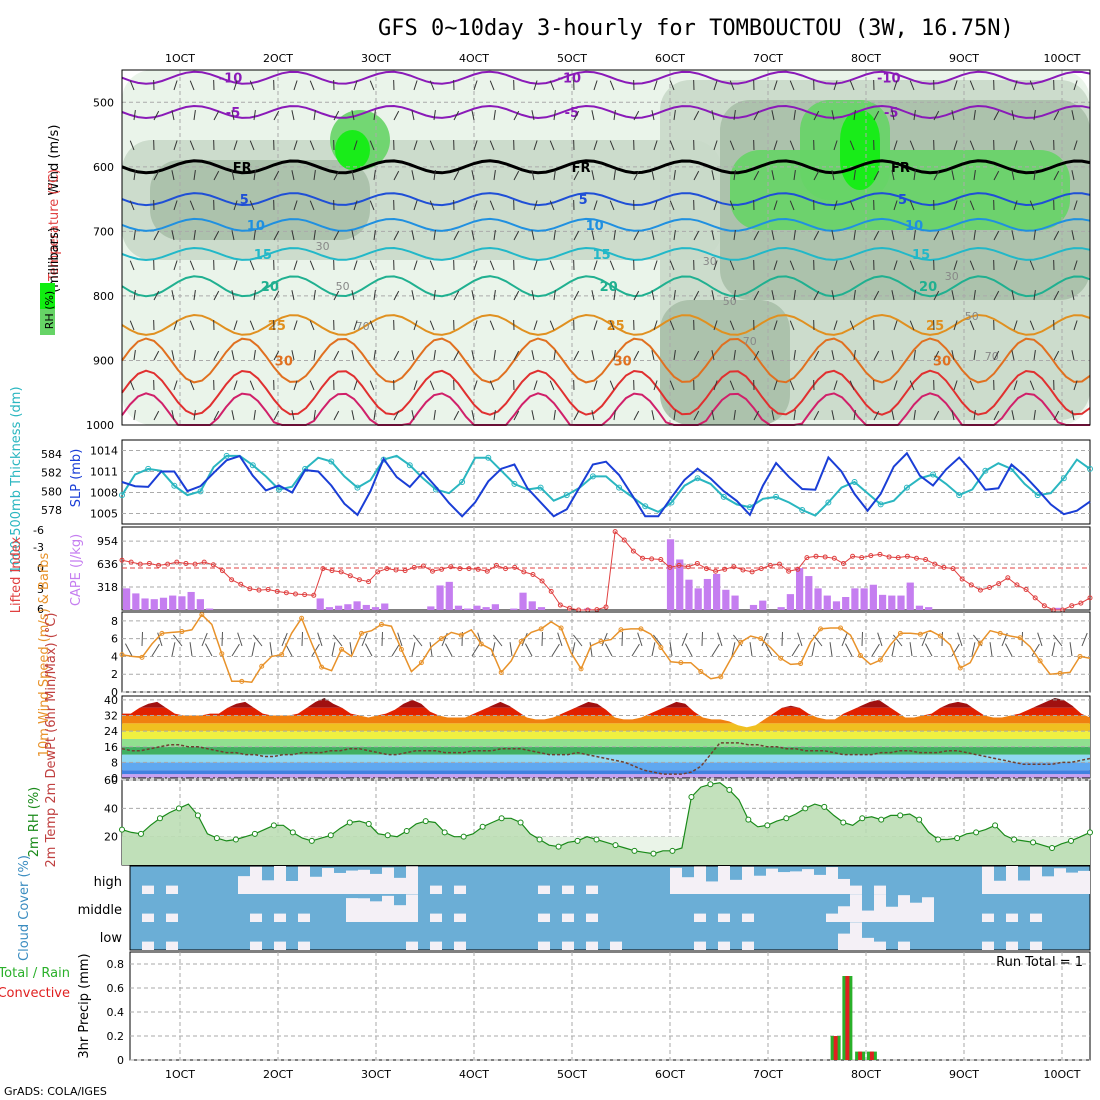 This screenshot has height=1100, width=1100. I want to click on temp-band, so click(606, 719).